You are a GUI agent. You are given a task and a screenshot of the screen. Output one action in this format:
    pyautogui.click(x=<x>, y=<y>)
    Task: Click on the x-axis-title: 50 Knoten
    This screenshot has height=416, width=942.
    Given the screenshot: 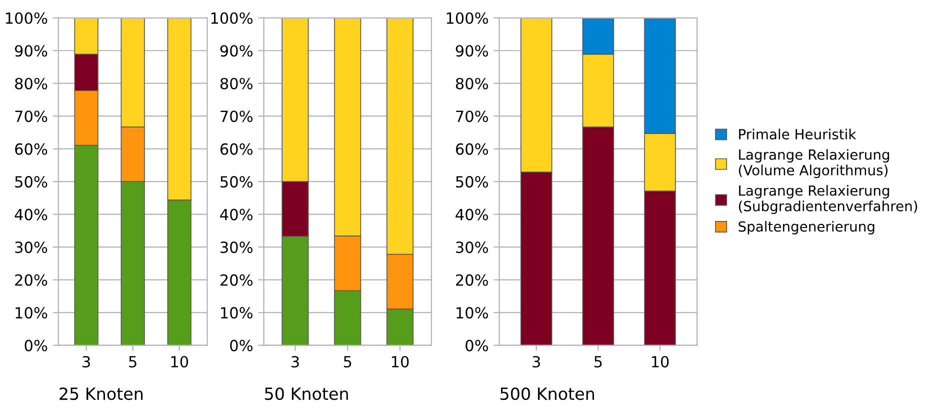 What is the action you would take?
    pyautogui.click(x=306, y=393)
    